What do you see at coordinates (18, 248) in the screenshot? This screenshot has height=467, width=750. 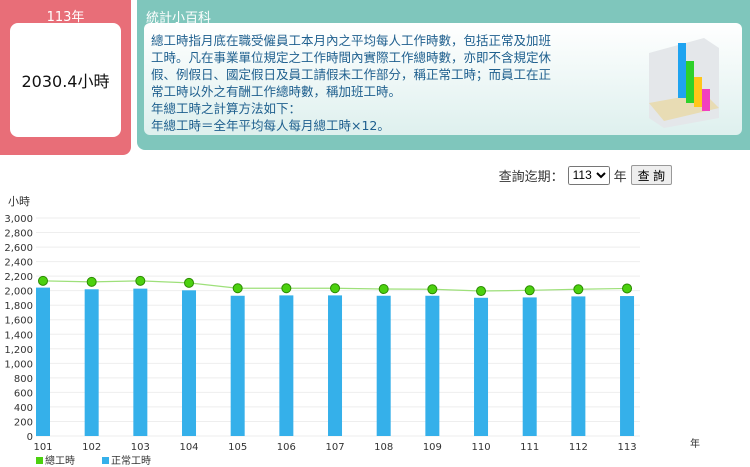 I see `y-tick-label: 2,600` at bounding box center [18, 248].